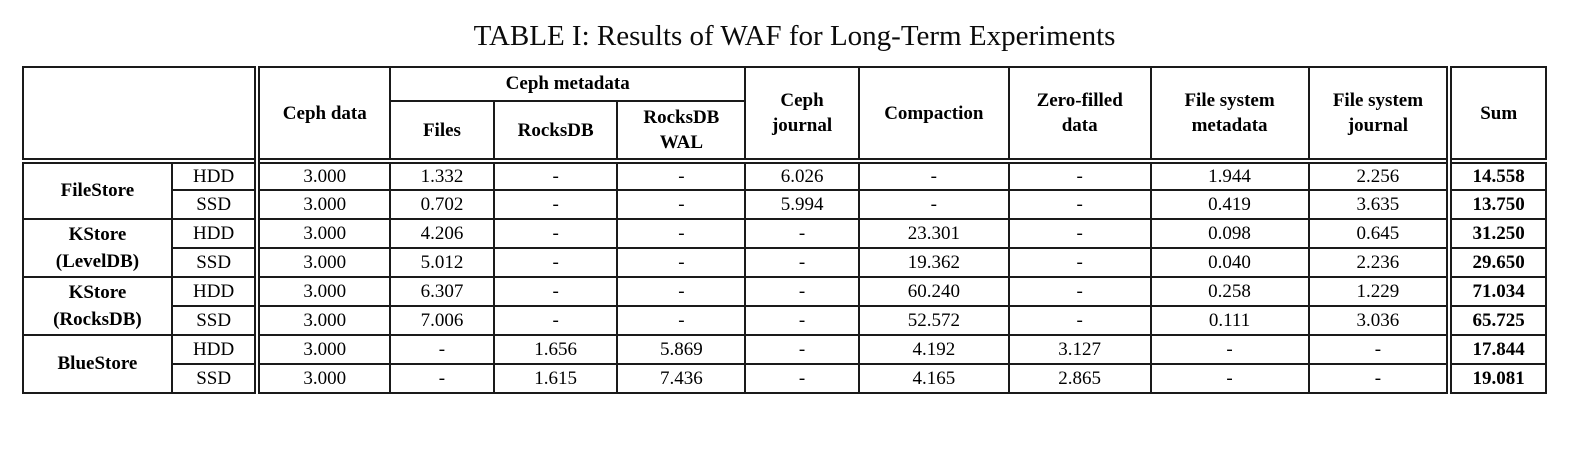 This screenshot has width=1589, height=461. I want to click on value-cell: 5.869, so click(681, 350).